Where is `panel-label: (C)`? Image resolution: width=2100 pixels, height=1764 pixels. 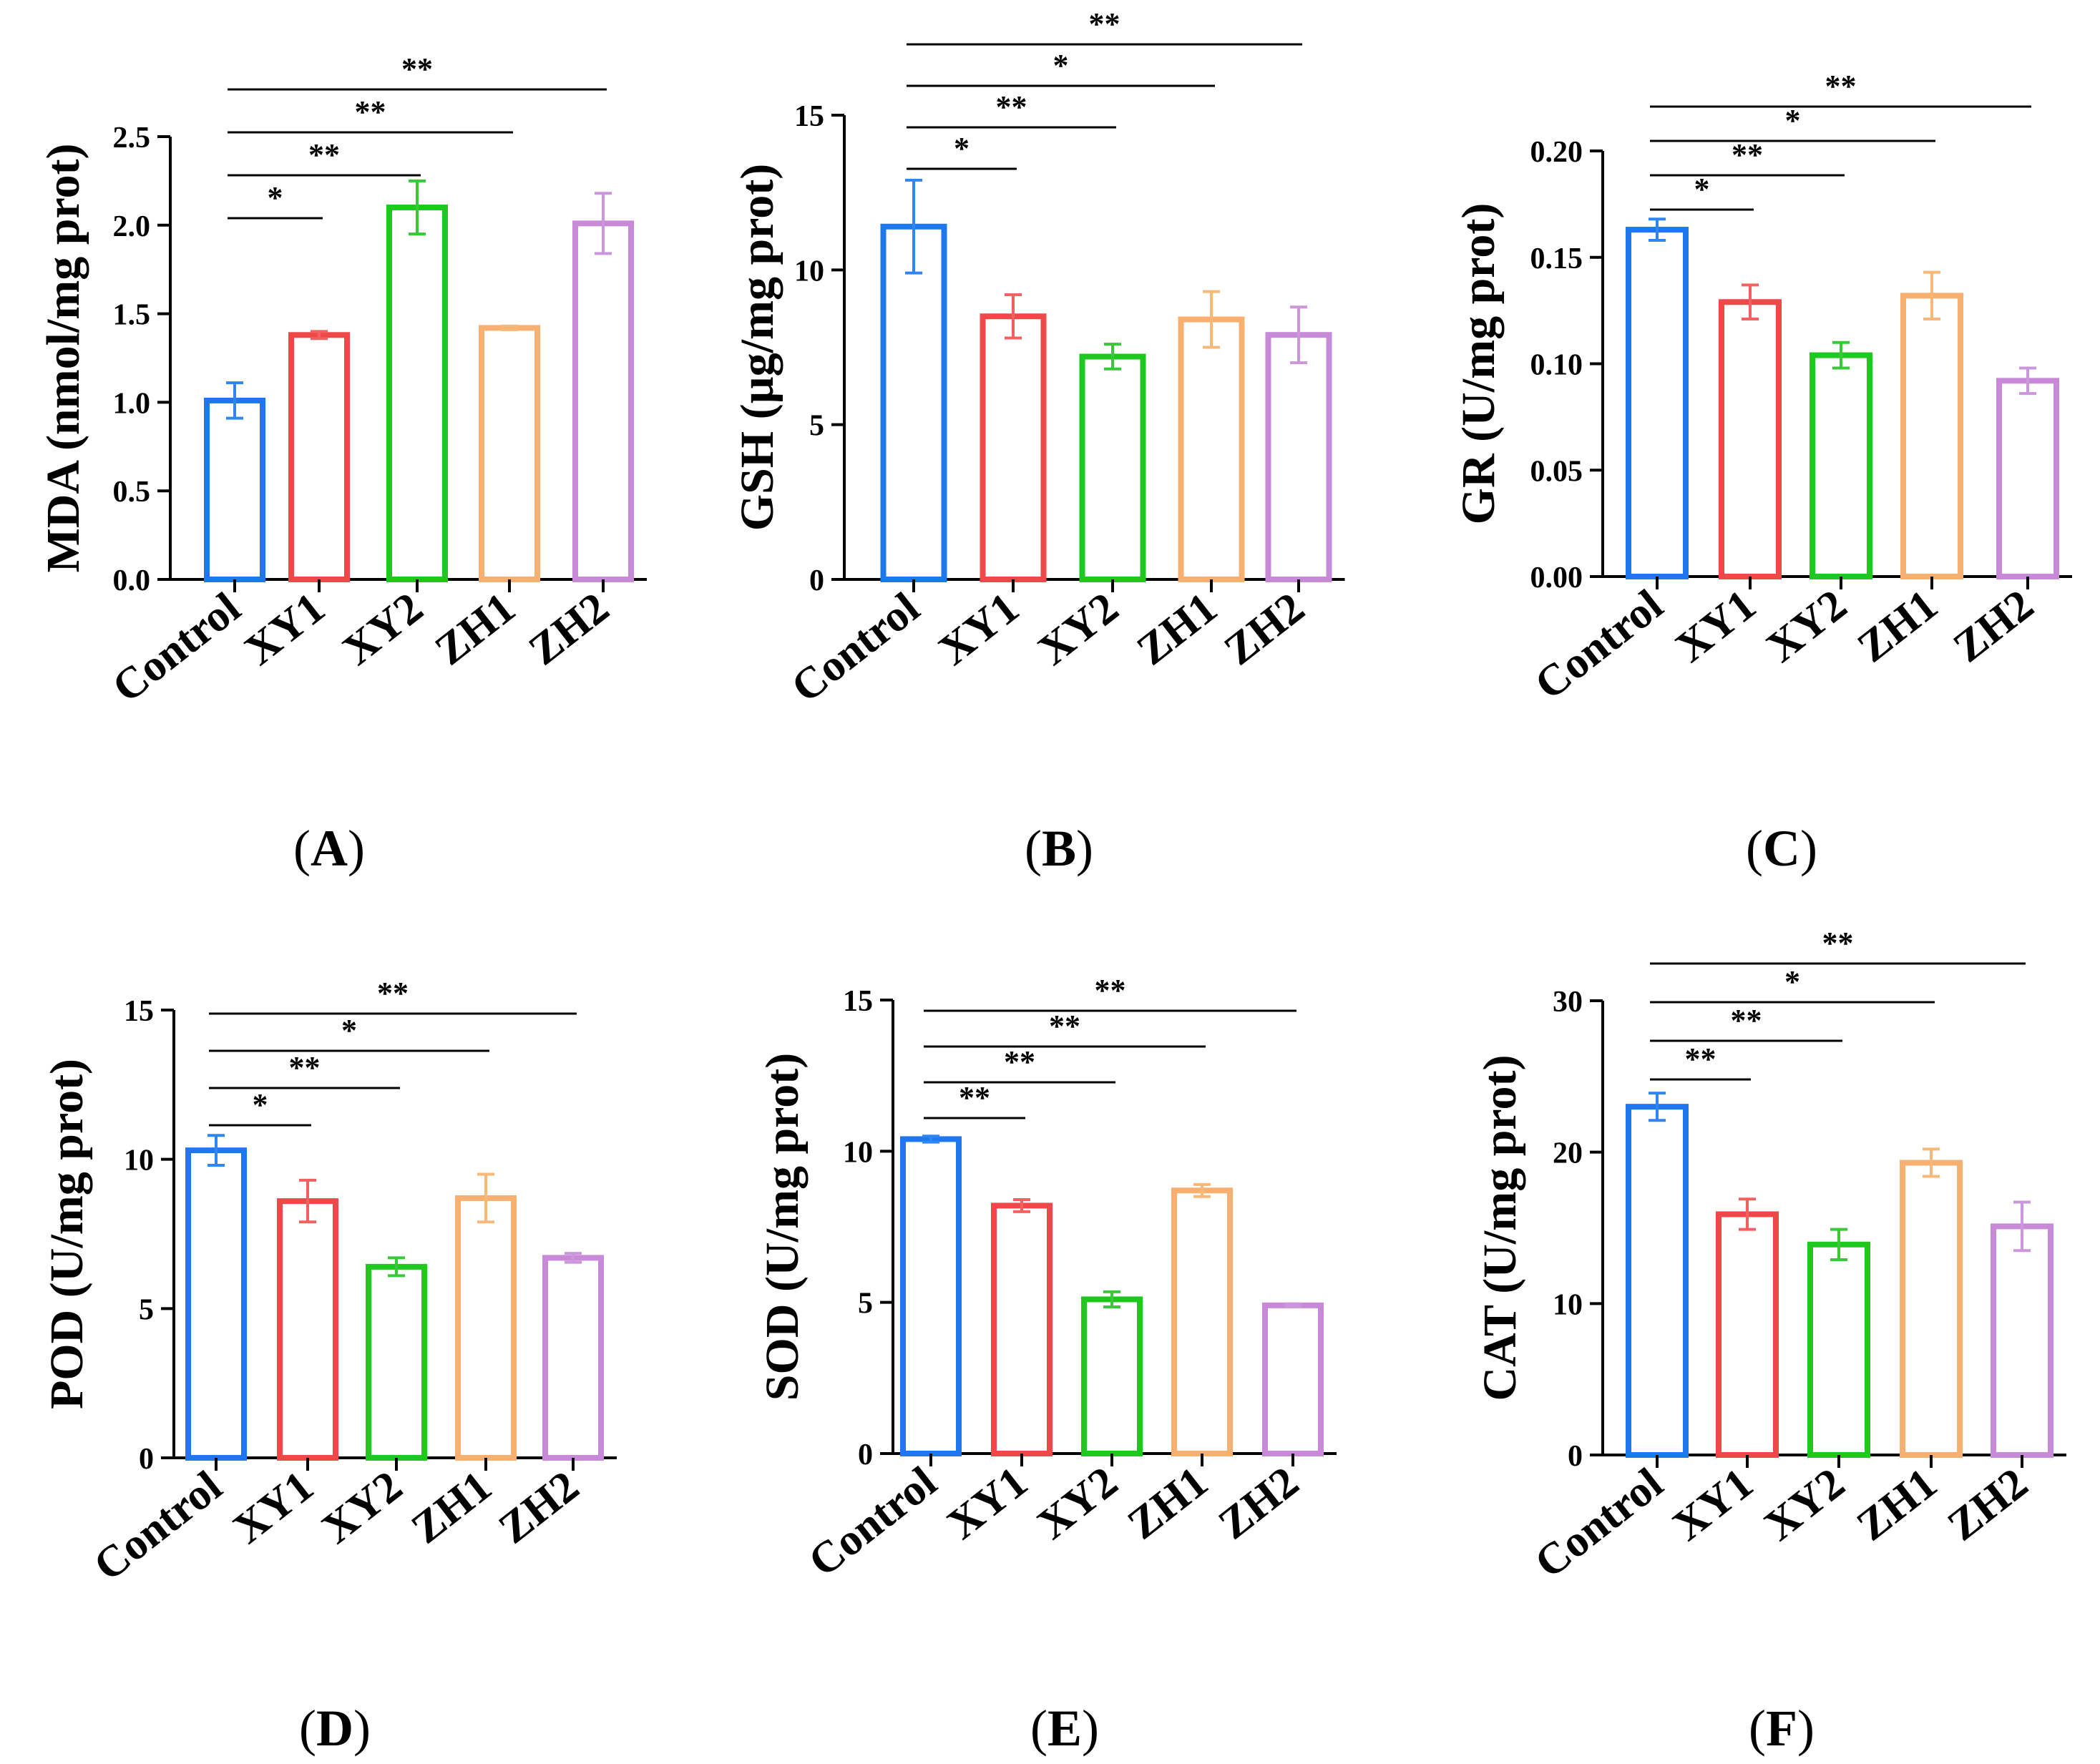 panel-label: (C) is located at coordinates (1781, 848).